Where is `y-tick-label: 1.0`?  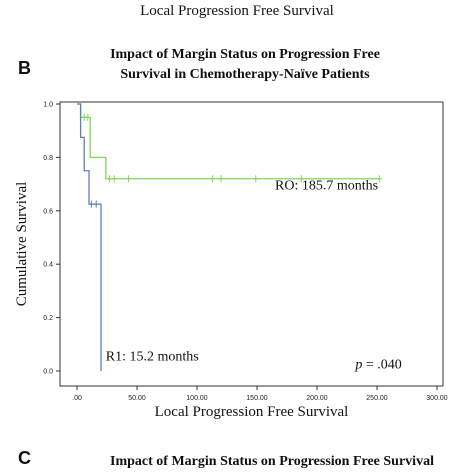 y-tick-label: 1.0 is located at coordinates (48, 105).